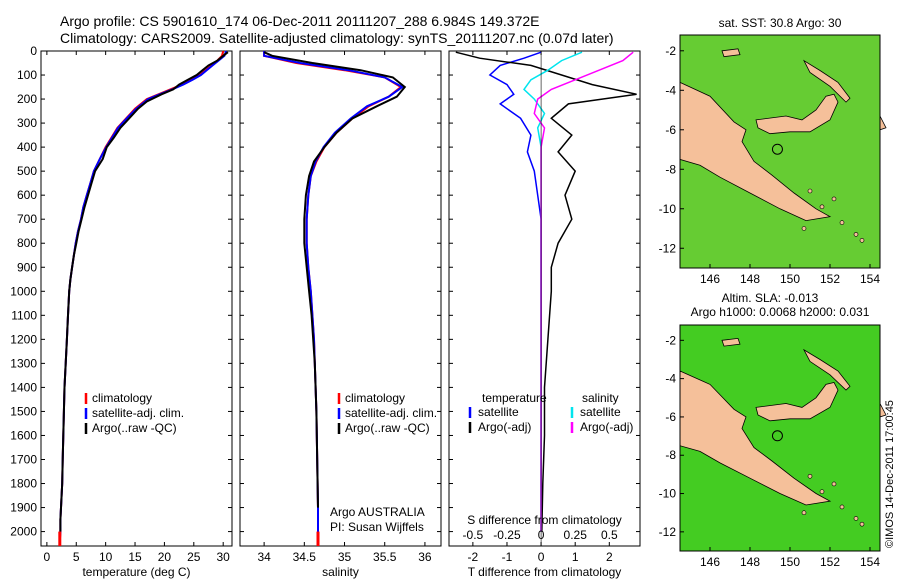  I want to click on map-y-tick-label: -4, so click(670, 379).